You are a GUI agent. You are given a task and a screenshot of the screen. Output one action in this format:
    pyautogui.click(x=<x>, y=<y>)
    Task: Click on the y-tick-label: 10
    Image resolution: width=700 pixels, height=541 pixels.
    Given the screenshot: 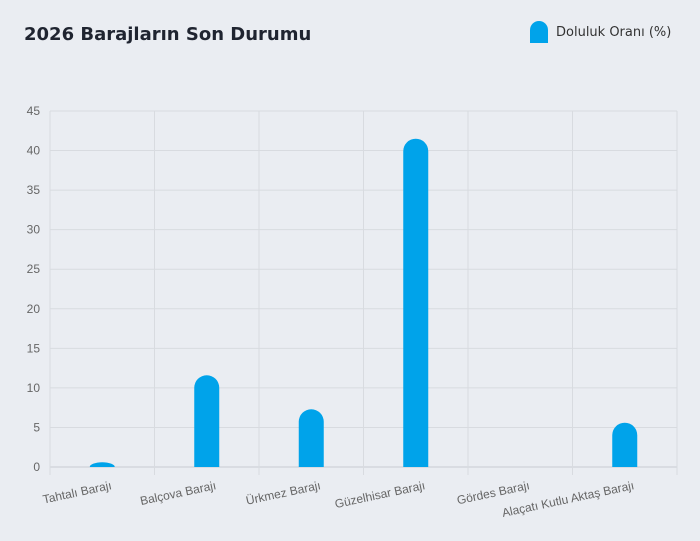 What is the action you would take?
    pyautogui.click(x=34, y=388)
    